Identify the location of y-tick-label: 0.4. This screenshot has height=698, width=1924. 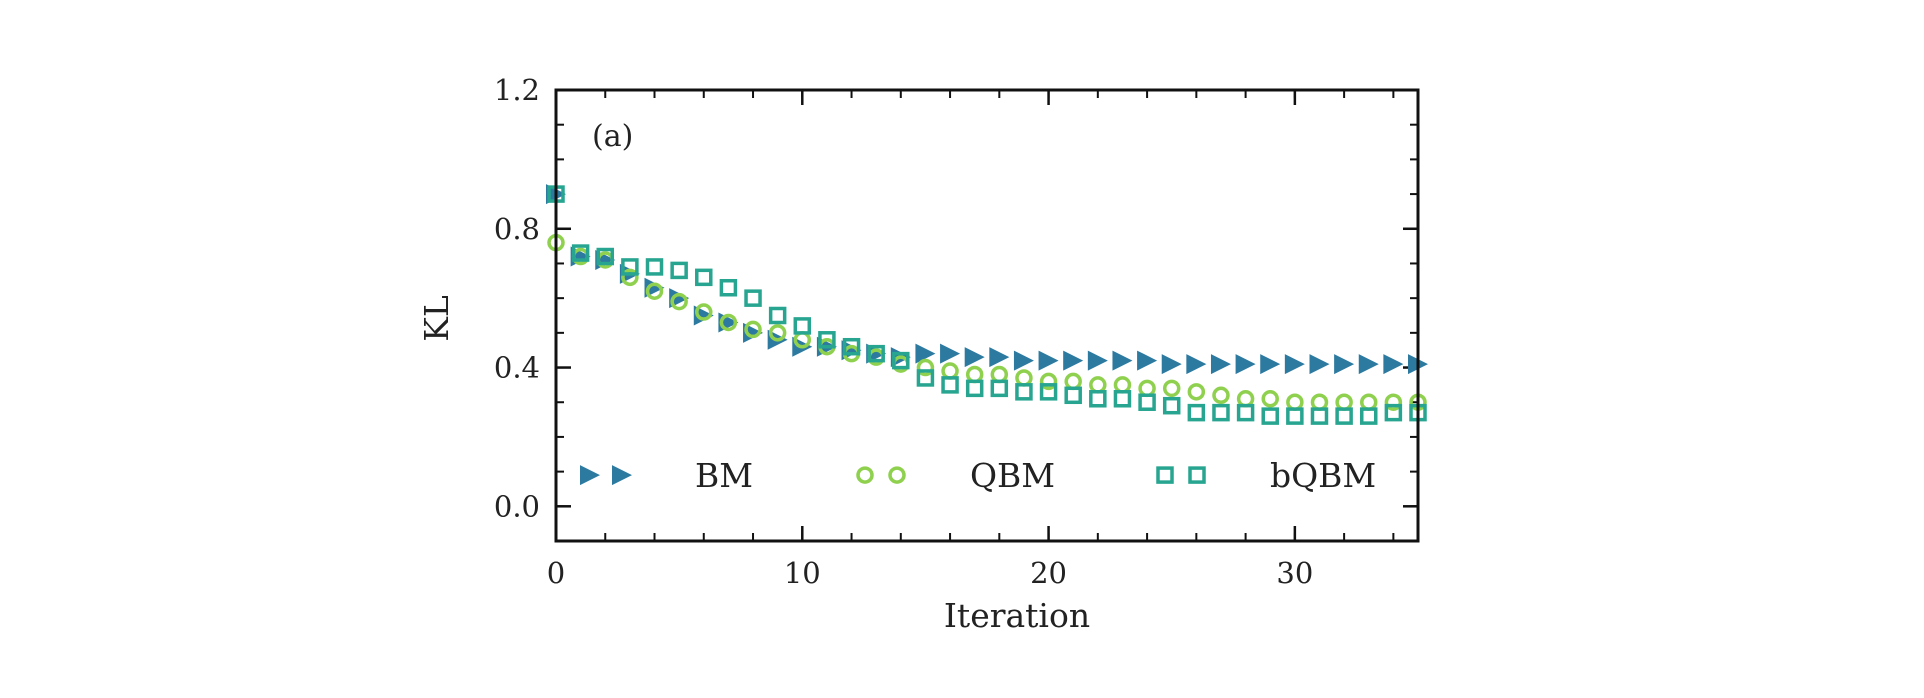
(517, 368).